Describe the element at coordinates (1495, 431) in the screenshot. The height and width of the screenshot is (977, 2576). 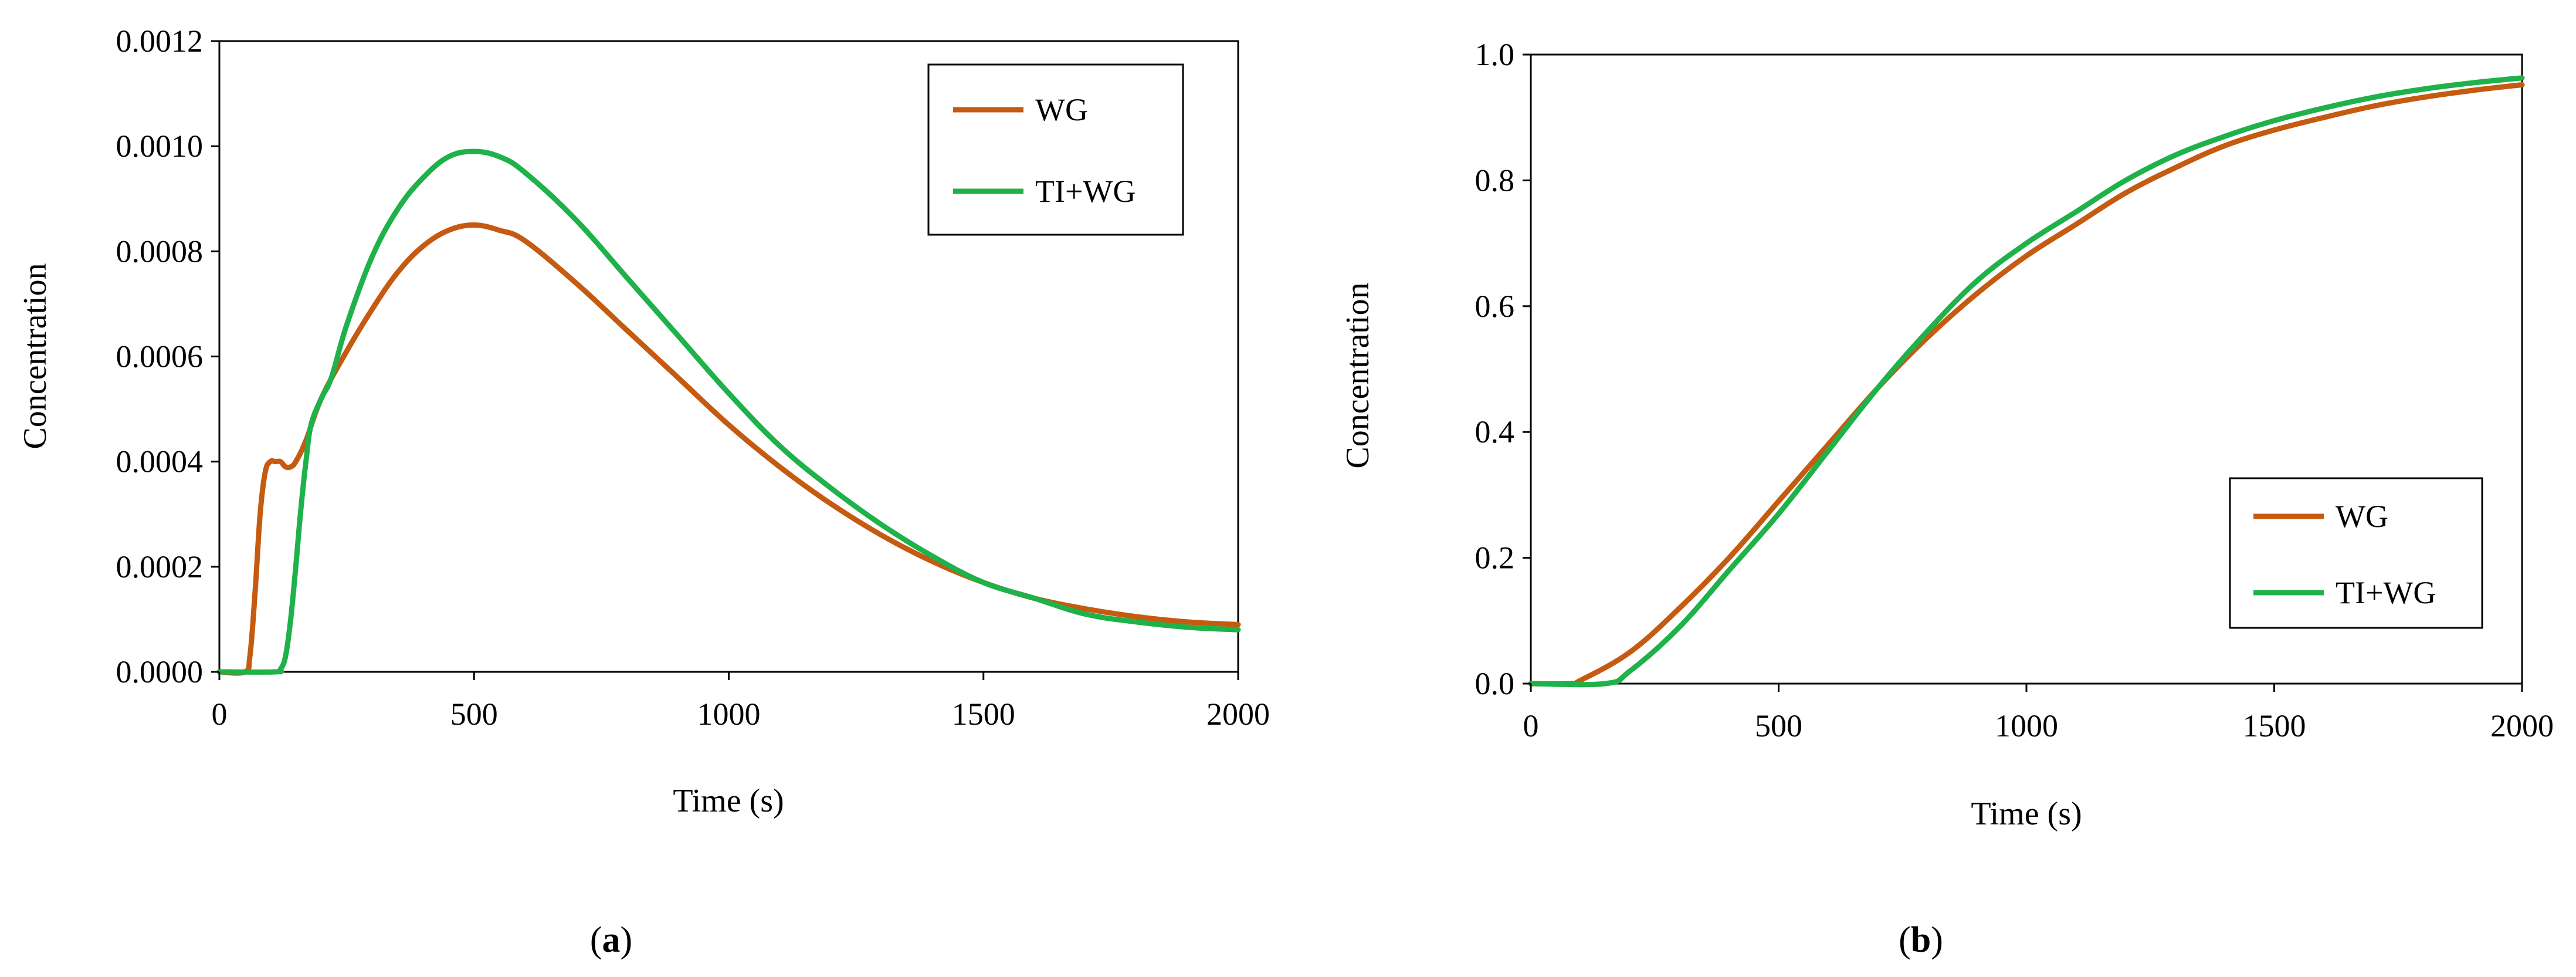
I see `chart-b-y-tick-label: 0.4` at that location.